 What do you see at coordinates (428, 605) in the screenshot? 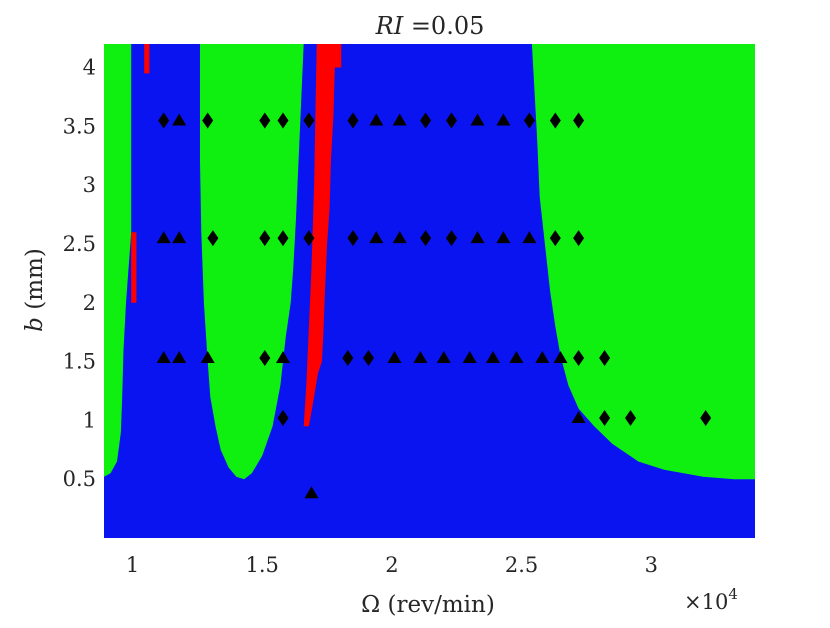
I see `x-axis-label: Ω (rev/min)` at bounding box center [428, 605].